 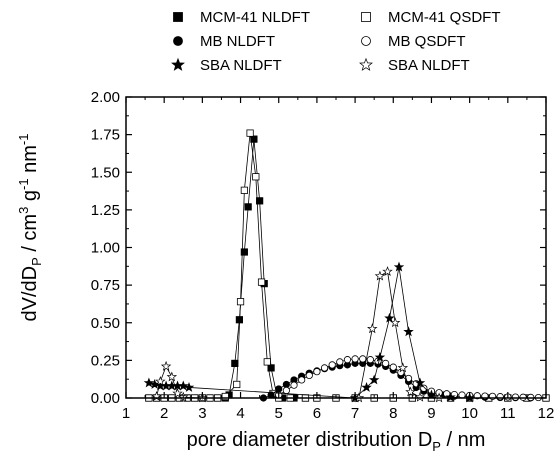 What do you see at coordinates (279, 413) in the screenshot?
I see `x-tick-label: 5` at bounding box center [279, 413].